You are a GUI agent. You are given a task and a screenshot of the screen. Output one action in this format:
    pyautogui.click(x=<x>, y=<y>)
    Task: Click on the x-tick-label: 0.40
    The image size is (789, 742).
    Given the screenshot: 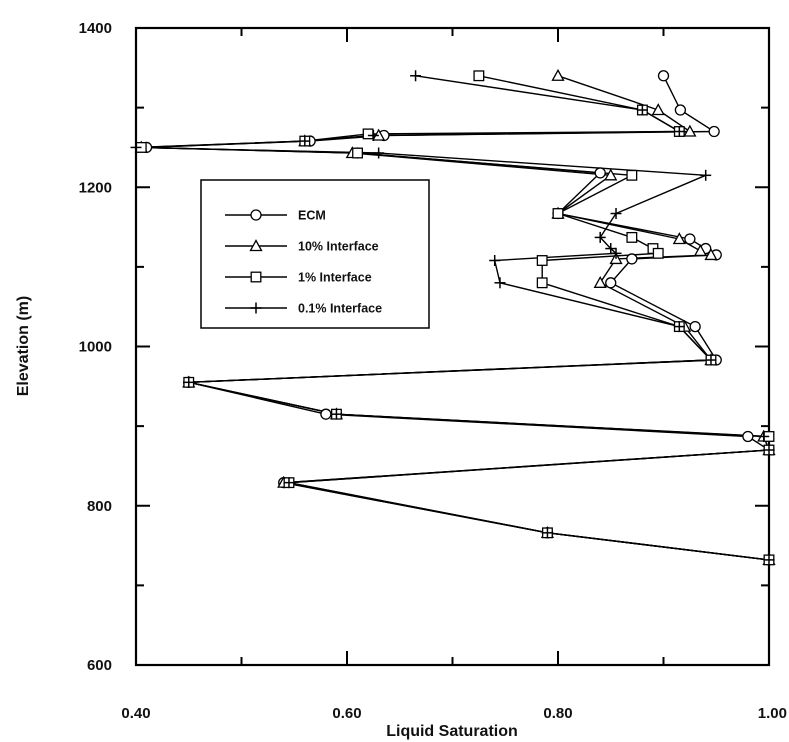 What is the action you would take?
    pyautogui.click(x=135, y=713)
    